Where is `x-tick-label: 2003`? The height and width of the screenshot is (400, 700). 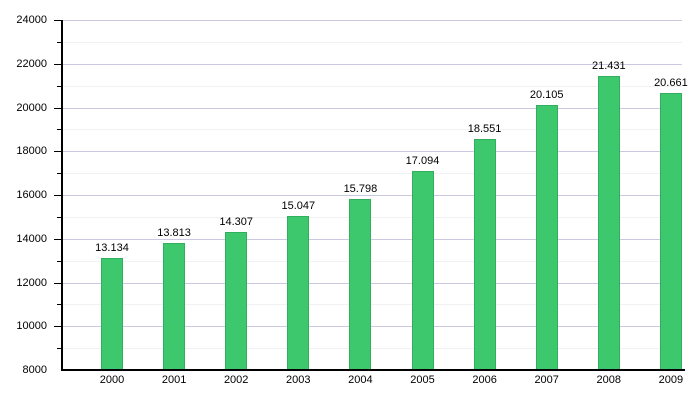 x-tick-label: 2003 is located at coordinates (298, 380).